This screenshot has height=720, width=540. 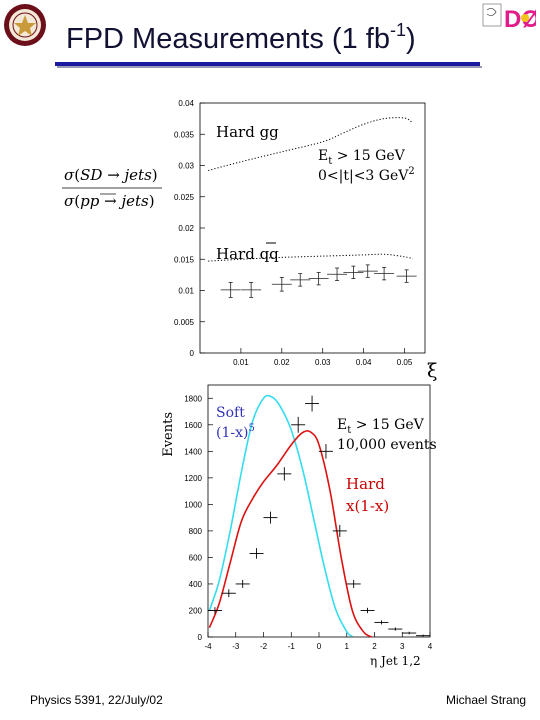 I want to click on top-ytick-label-2: 0.01, so click(x=186, y=291).